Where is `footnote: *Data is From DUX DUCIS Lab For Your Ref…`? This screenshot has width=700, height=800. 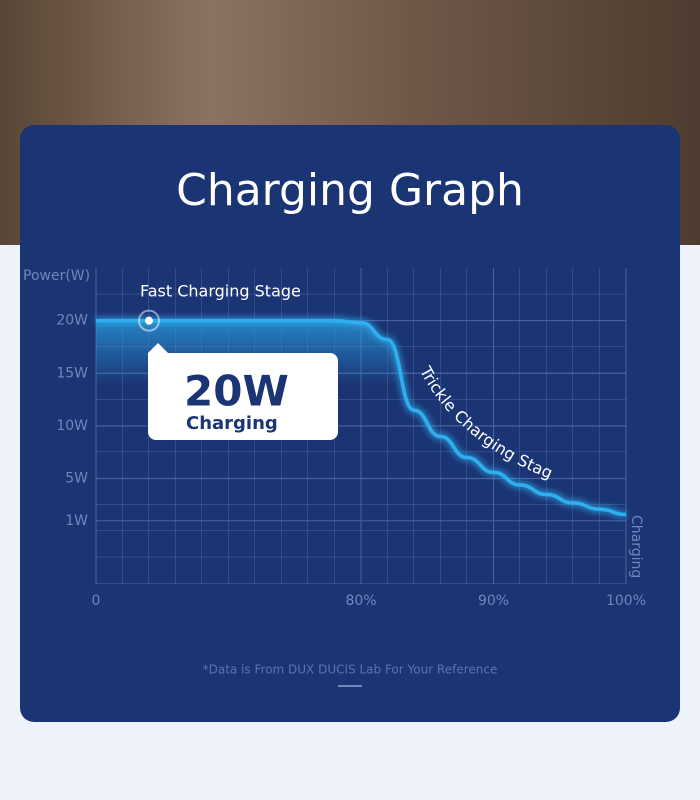 footnote: *Data is From DUX DUCIS Lab For Your Ref… is located at coordinates (350, 670).